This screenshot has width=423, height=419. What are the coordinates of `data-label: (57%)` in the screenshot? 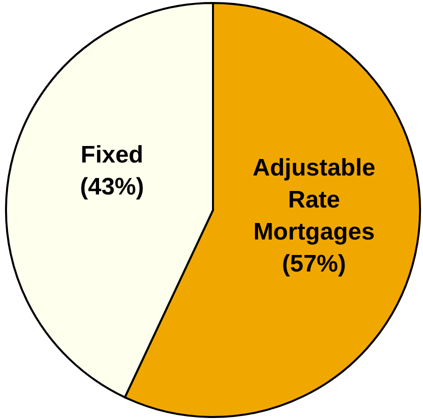 It's located at (314, 264).